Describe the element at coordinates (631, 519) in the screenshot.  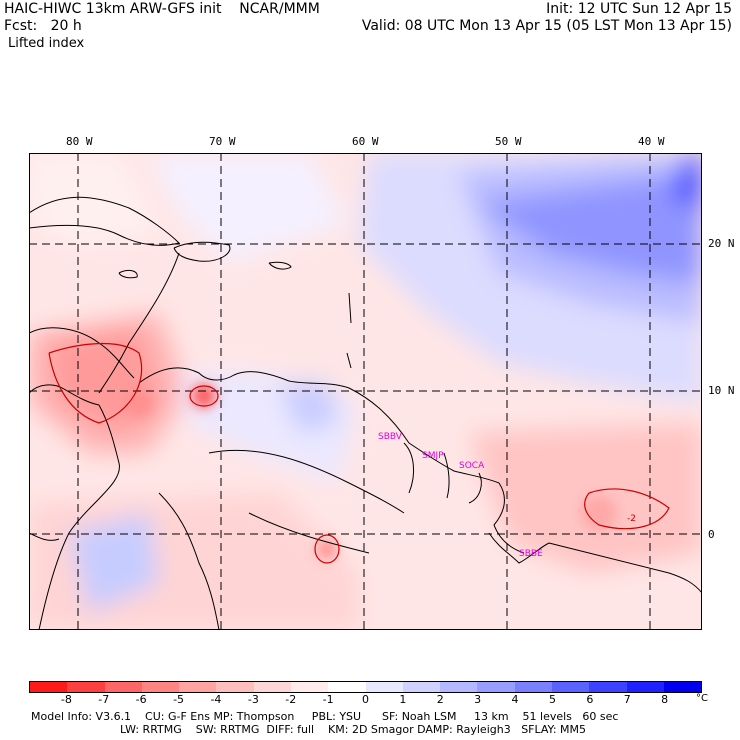
I see `contour-value-label: -2` at that location.